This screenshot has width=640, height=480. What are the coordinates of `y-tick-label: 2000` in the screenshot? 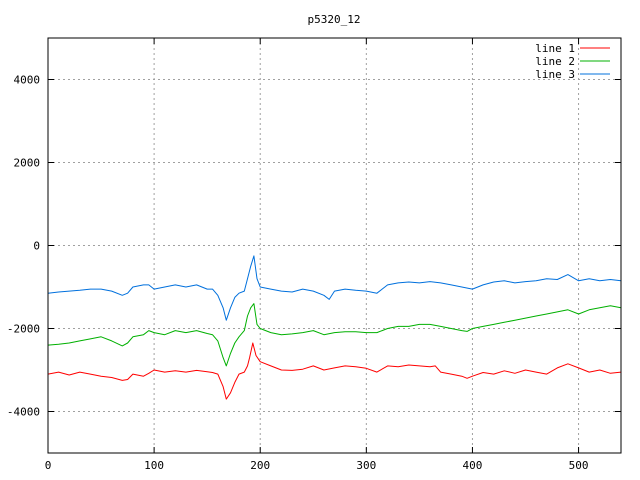 It's located at (27, 163).